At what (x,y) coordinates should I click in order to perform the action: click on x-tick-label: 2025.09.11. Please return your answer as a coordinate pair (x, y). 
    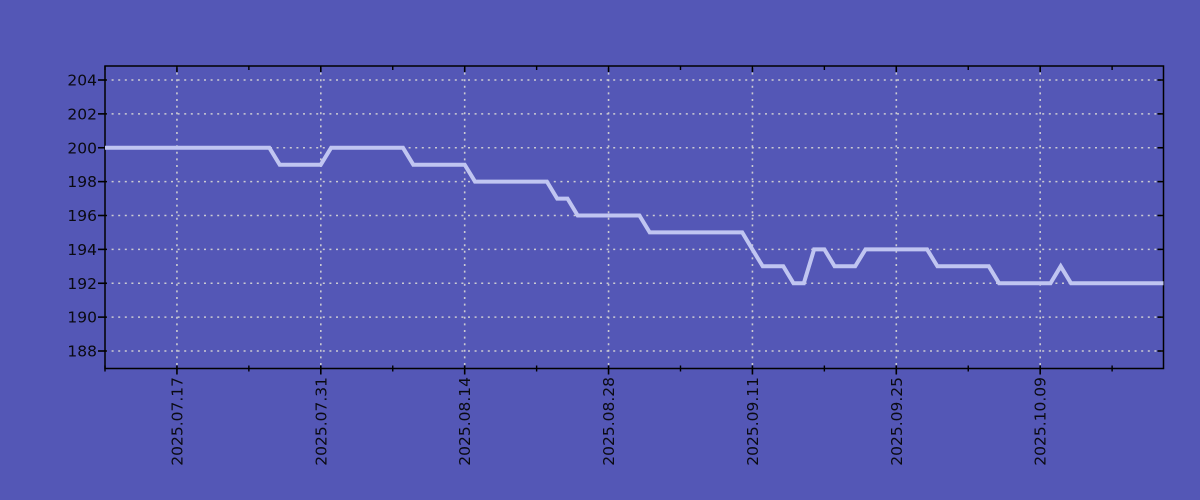
    Looking at the image, I should click on (753, 421).